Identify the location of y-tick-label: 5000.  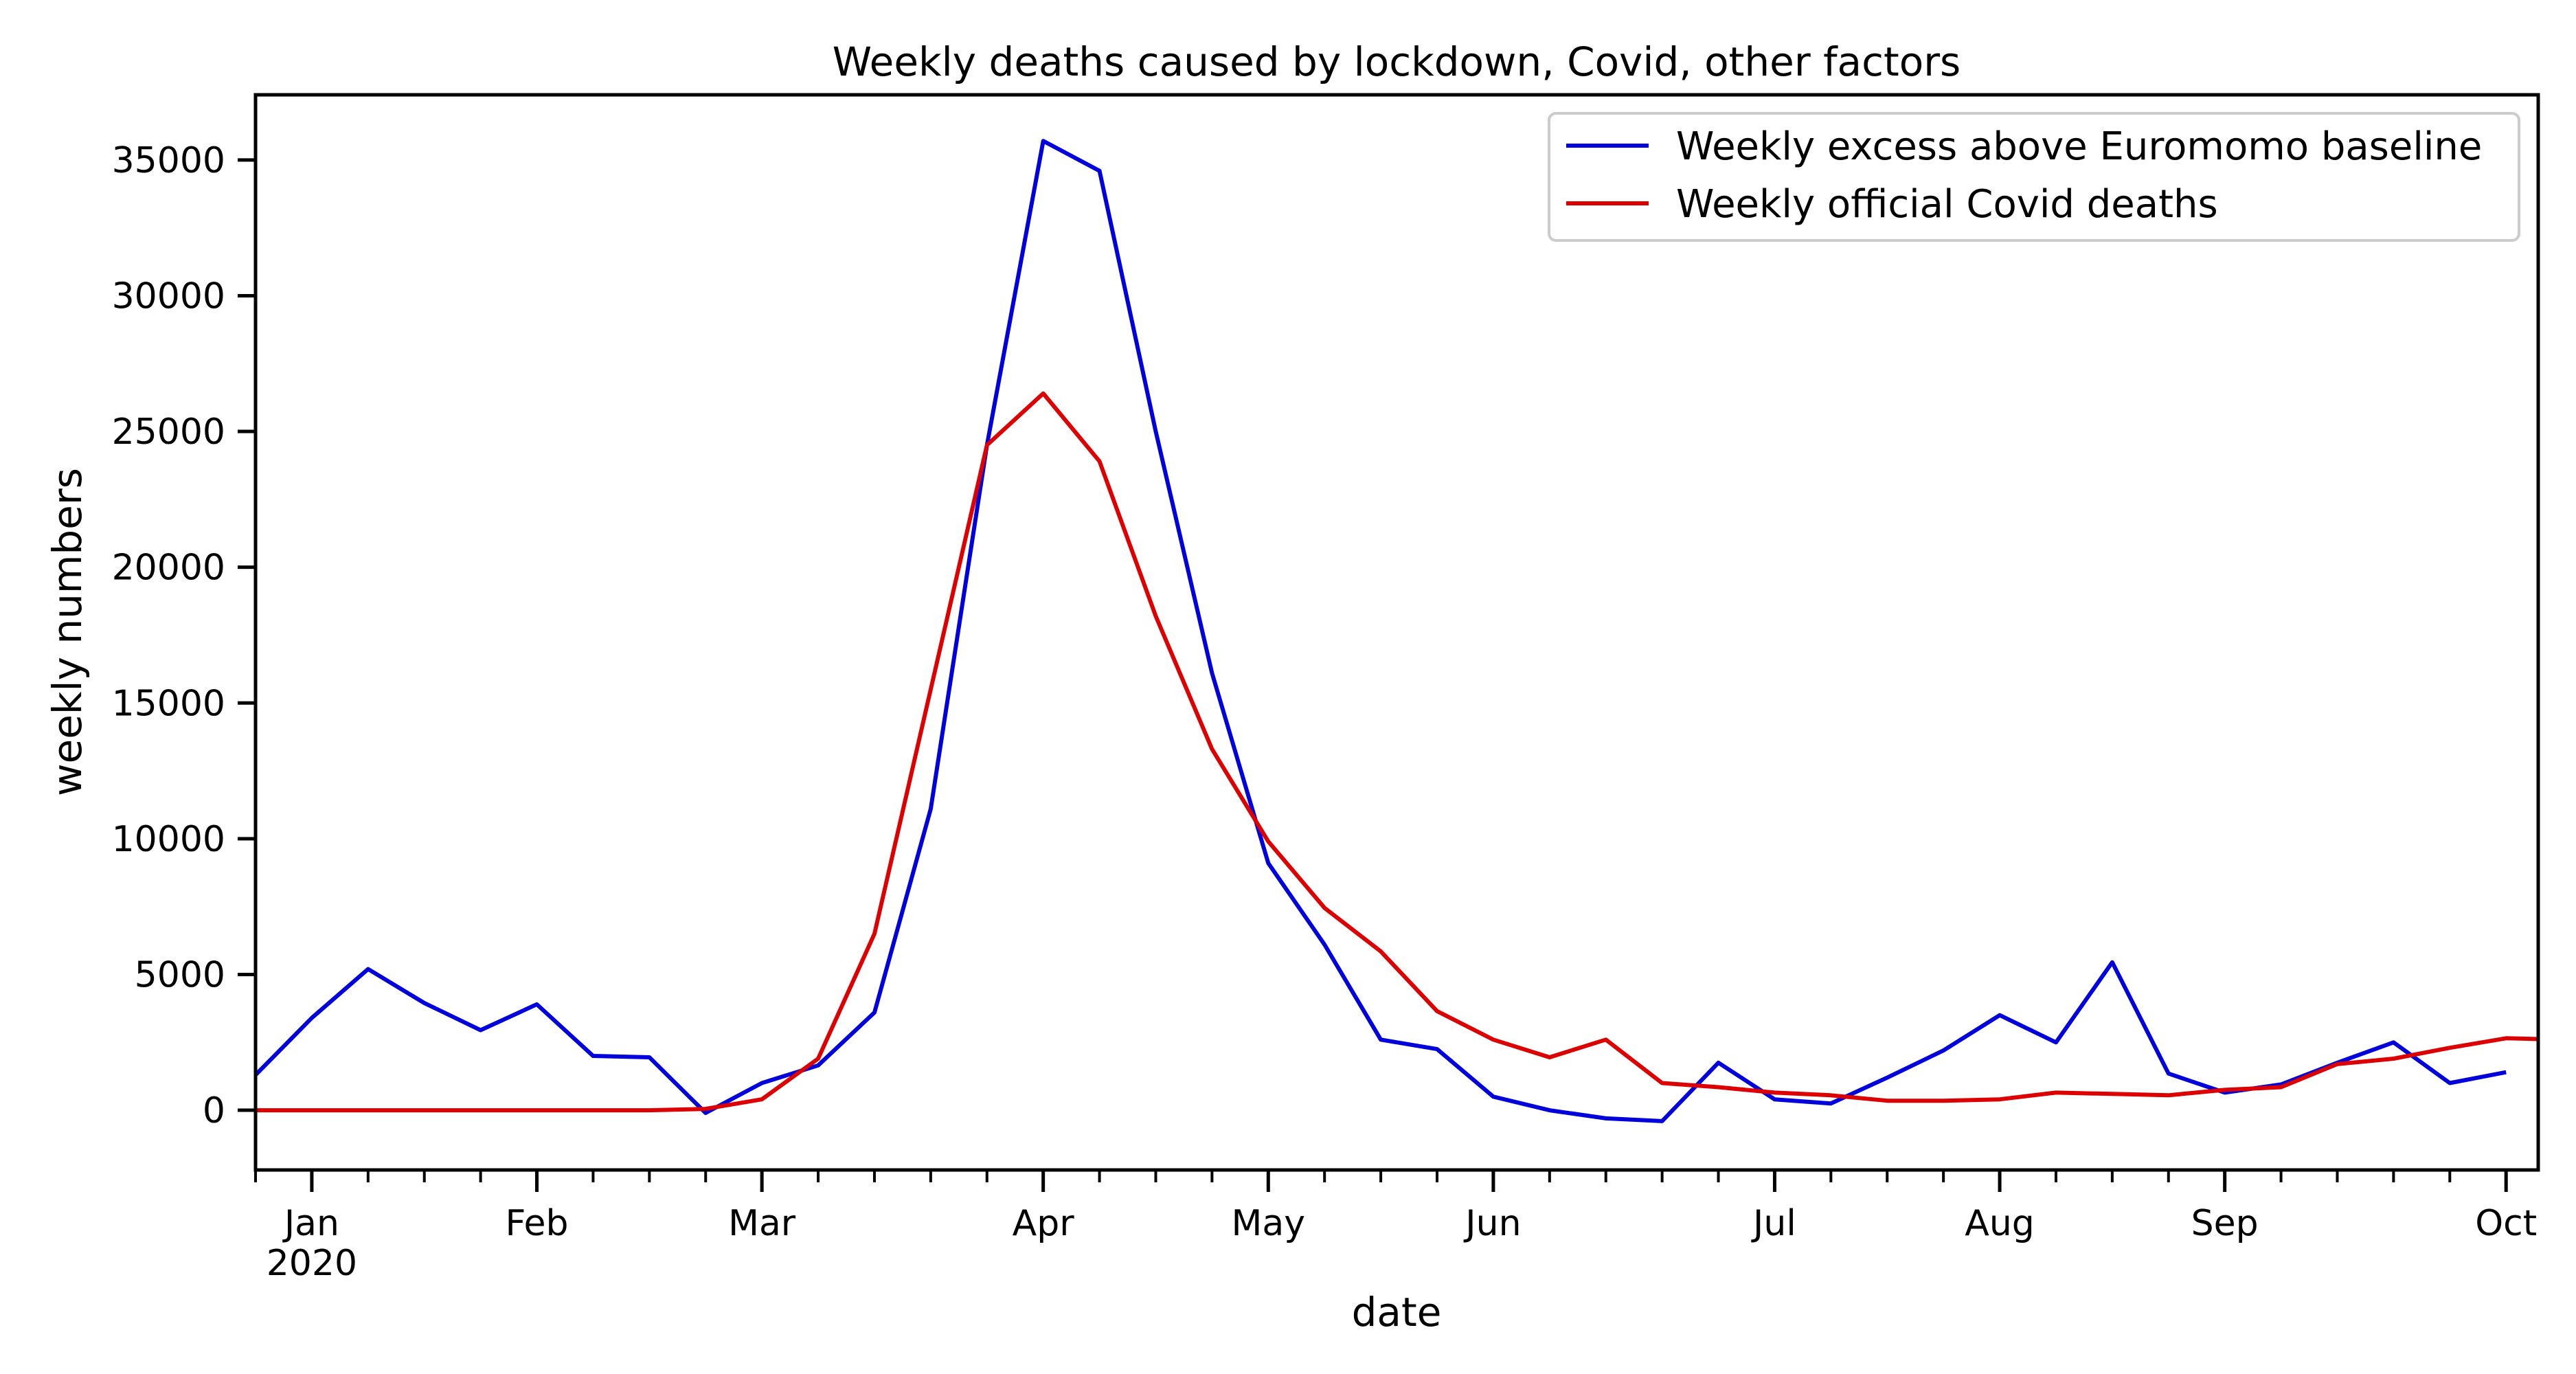
(180, 975).